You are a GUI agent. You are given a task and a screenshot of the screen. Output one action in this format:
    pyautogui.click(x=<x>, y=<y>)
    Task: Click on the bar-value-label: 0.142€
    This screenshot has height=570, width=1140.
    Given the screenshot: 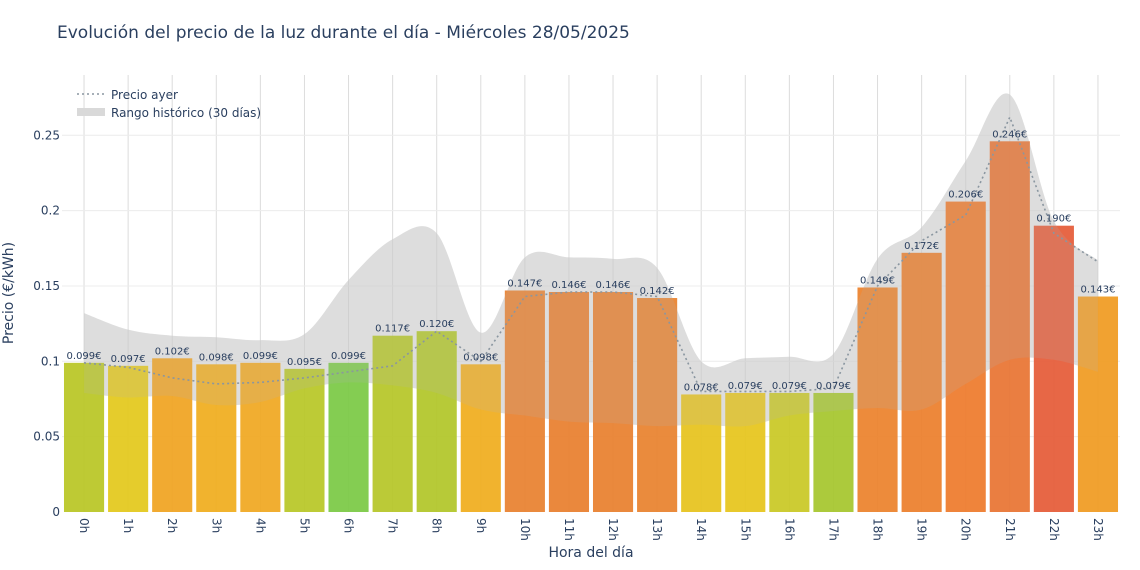 What is the action you would take?
    pyautogui.click(x=657, y=291)
    